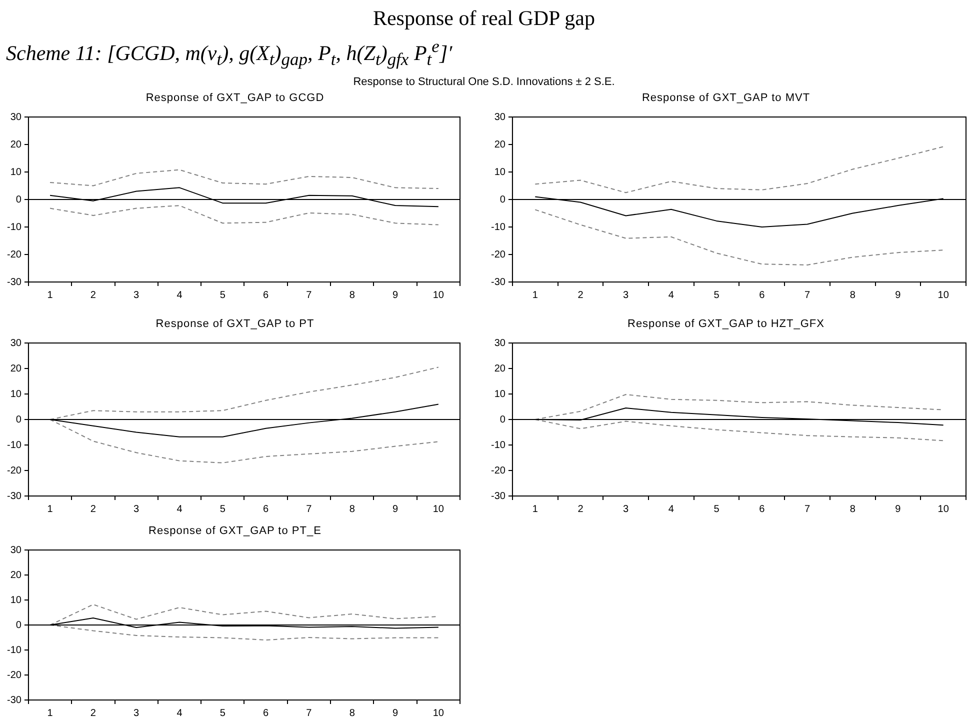  I want to click on text: Response to Structural One S.D. Innovations ± 2 S.E., so click(484, 82).